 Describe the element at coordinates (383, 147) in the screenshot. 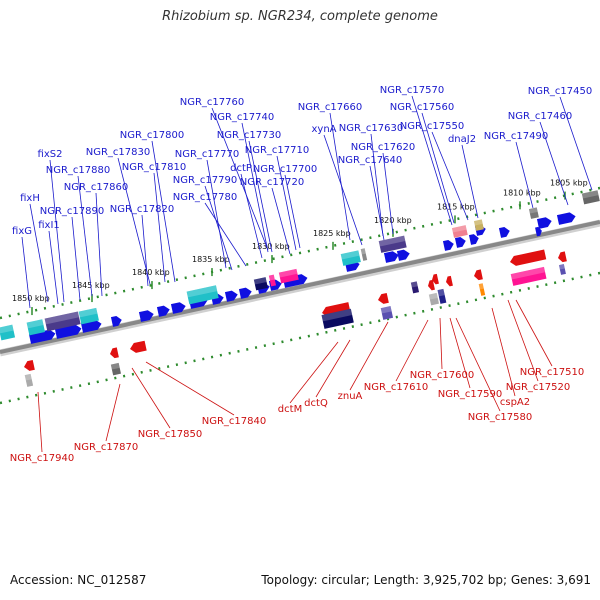

I see `gene-label-forward: NGR_c17620` at that location.